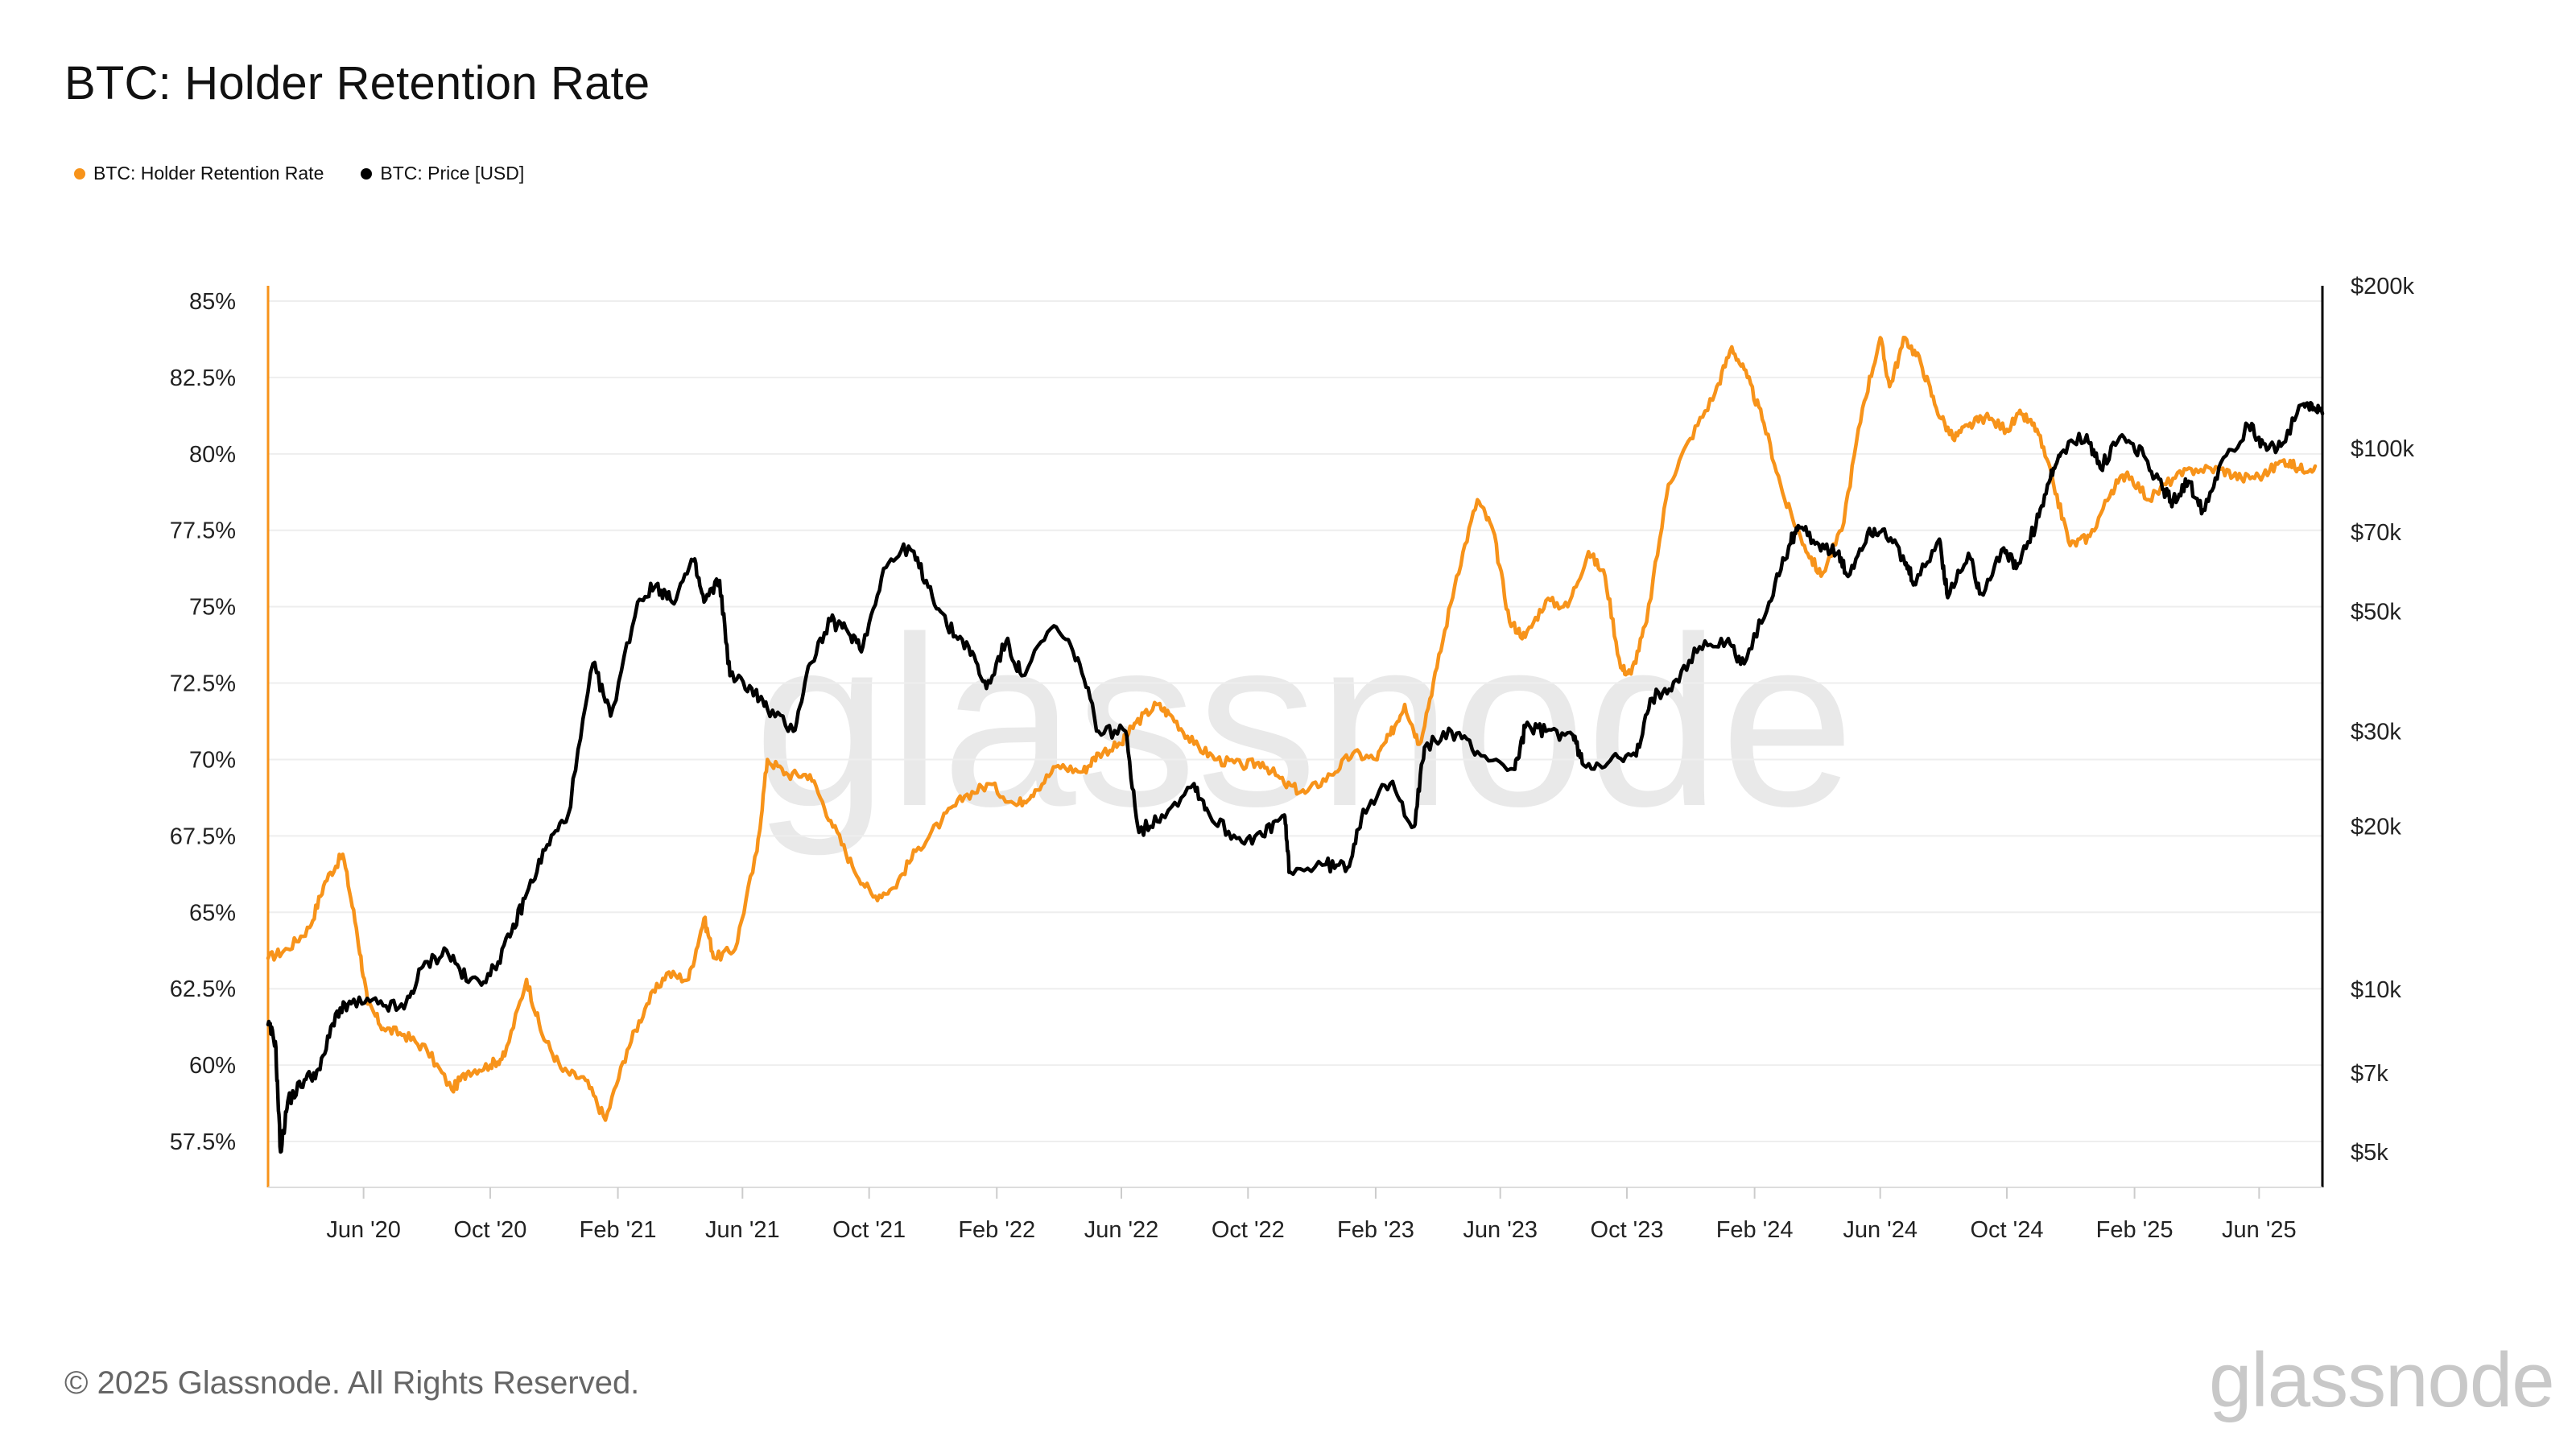  Describe the element at coordinates (1500, 1230) in the screenshot. I see `x-tick-label: Jun '23` at that location.